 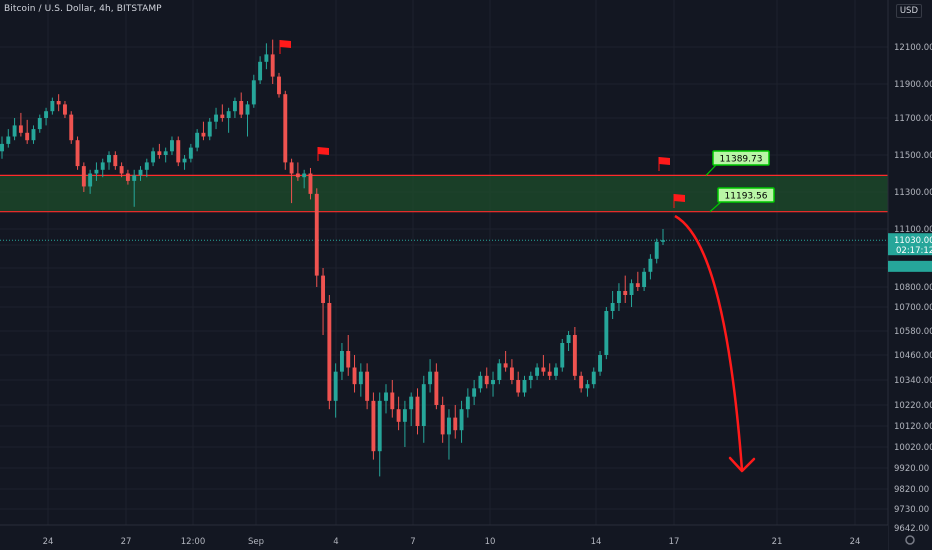 I want to click on y-tick-label: 11700.00, so click(x=913, y=119).